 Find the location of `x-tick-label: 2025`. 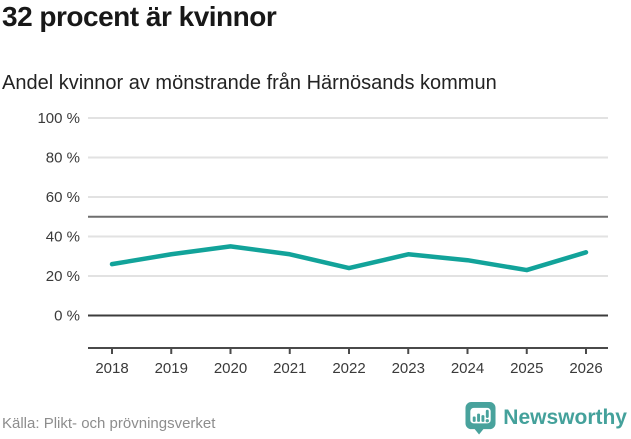

x-tick-label: 2025 is located at coordinates (526, 368).